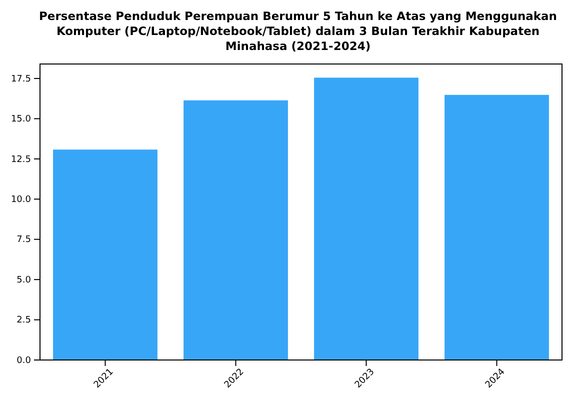  I want to click on chart-title: Persentase Penduduk Perempuan Berumur 5 Tahun ke Atas yang Menggunakan Komputer (PC/Laptop/Notebook/Tablet) dalam 3 Bulan Terakhir Kabupaten Minahasa (2021-2024), so click(298, 31).